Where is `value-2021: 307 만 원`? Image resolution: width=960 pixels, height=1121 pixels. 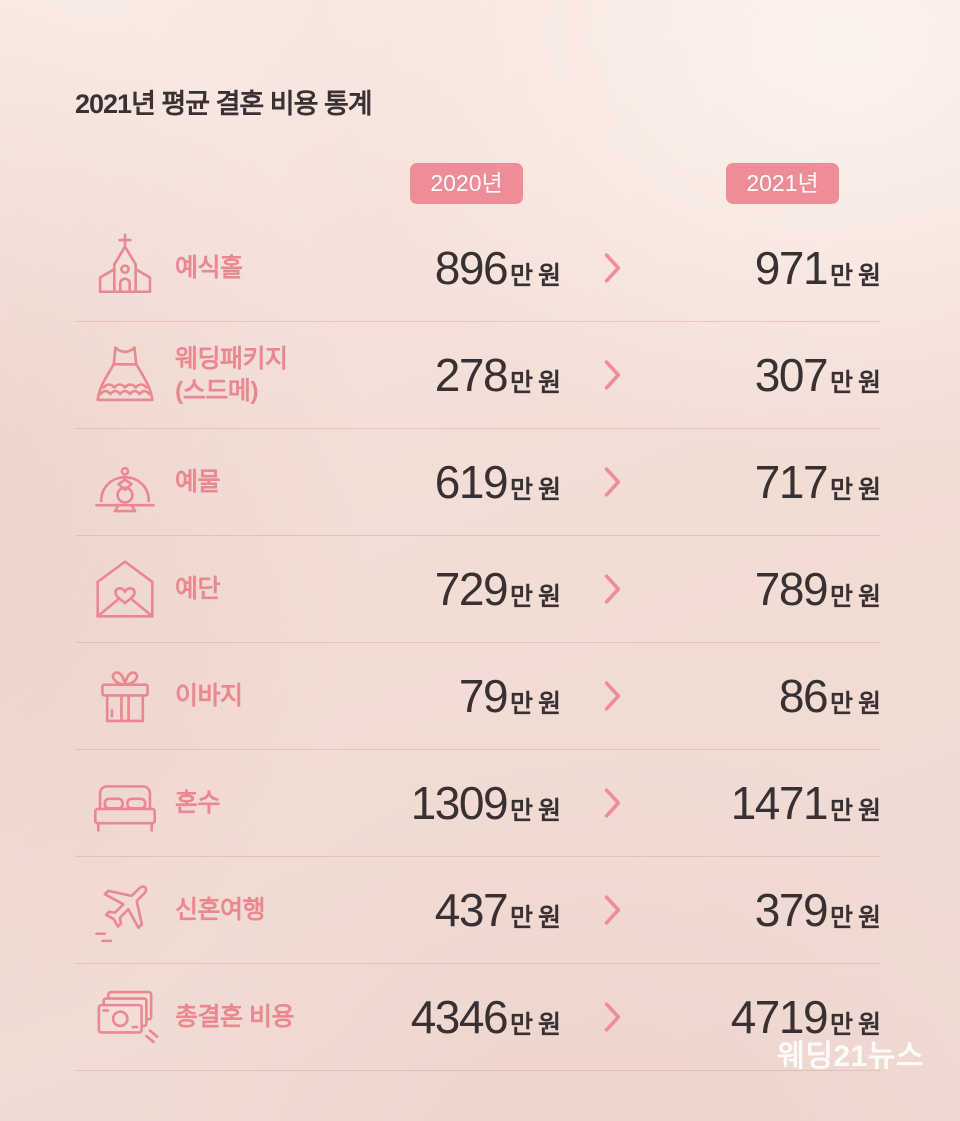 value-2021: 307 만 원 is located at coordinates (817, 375).